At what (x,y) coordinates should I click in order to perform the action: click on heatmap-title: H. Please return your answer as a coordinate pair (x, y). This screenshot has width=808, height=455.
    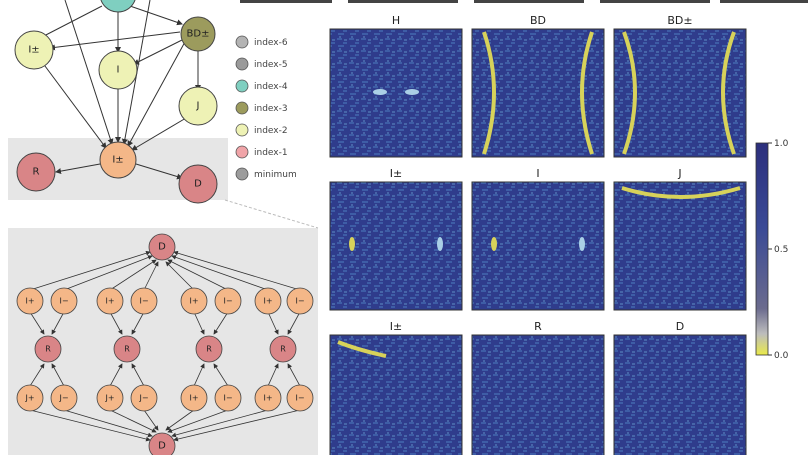
    Looking at the image, I should click on (396, 20).